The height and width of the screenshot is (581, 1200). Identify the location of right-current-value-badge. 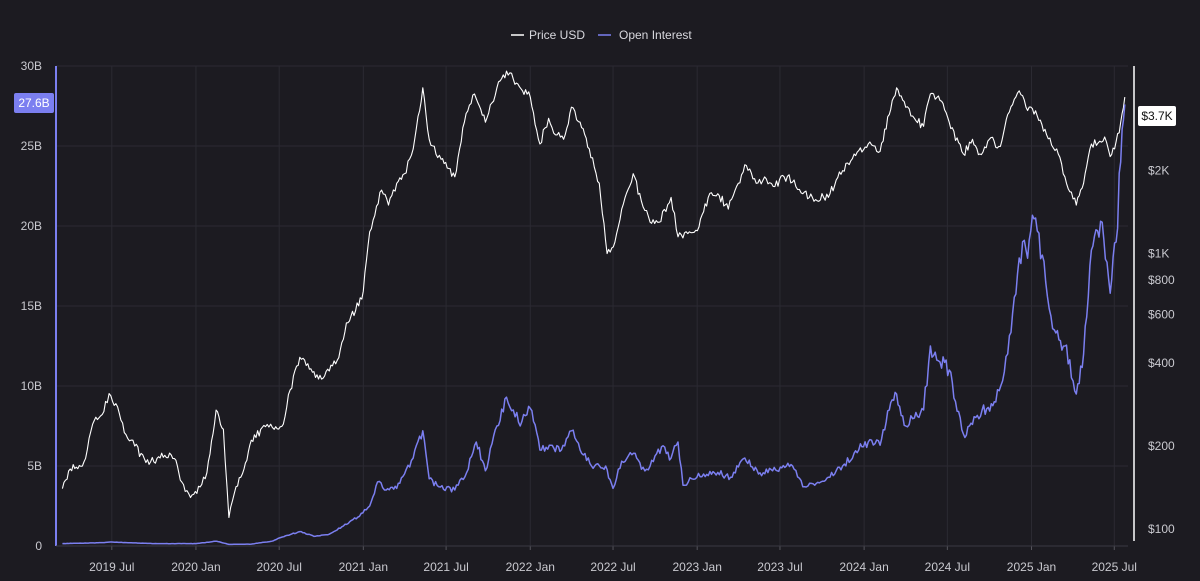
(1157, 116).